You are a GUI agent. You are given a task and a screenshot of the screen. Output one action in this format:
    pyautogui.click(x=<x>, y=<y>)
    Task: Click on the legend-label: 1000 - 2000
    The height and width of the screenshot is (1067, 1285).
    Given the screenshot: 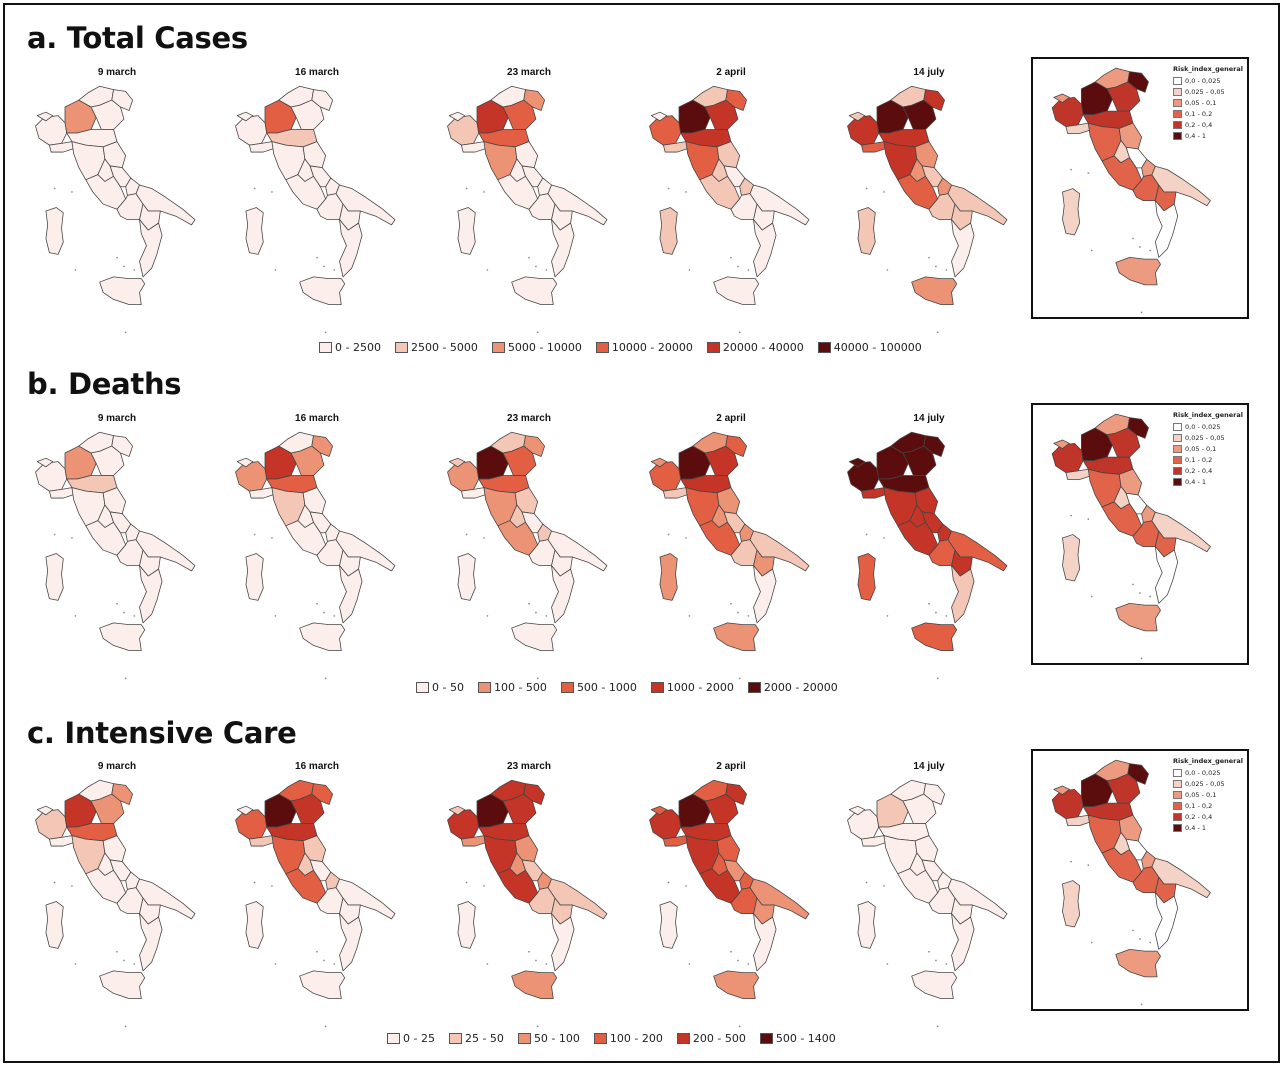 What is the action you would take?
    pyautogui.click(x=700, y=687)
    